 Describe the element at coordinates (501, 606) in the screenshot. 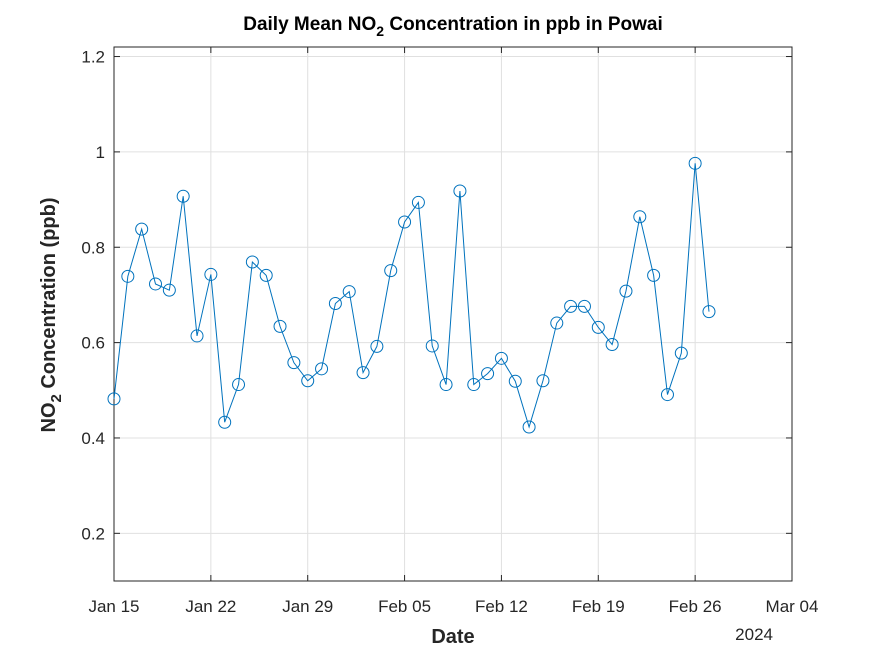

I see `x-tick-label: Feb 12` at that location.